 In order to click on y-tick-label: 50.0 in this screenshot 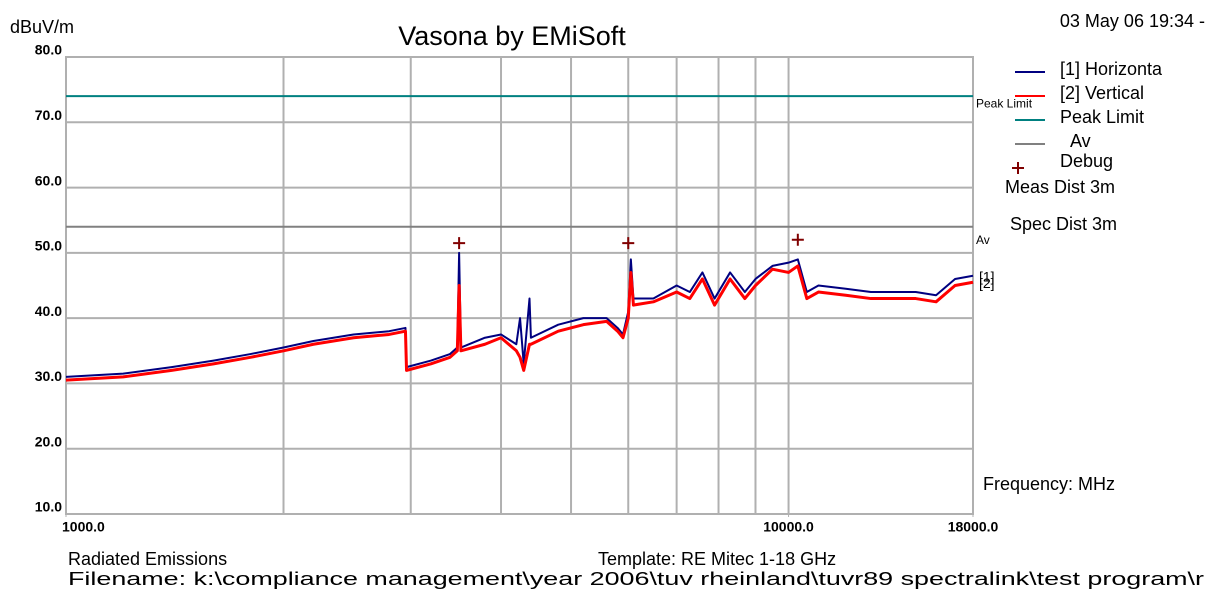, I will do `click(48, 246)`.